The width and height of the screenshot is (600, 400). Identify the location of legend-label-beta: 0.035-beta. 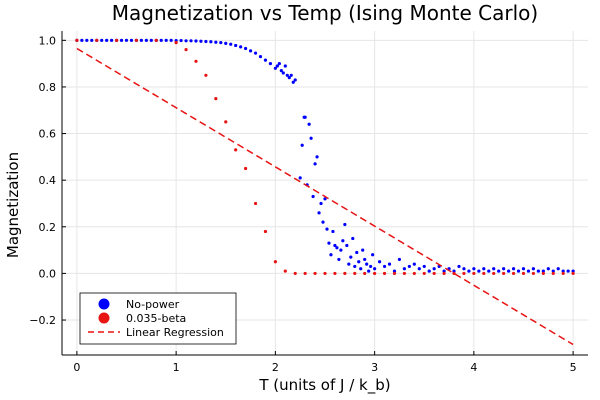
(156, 318).